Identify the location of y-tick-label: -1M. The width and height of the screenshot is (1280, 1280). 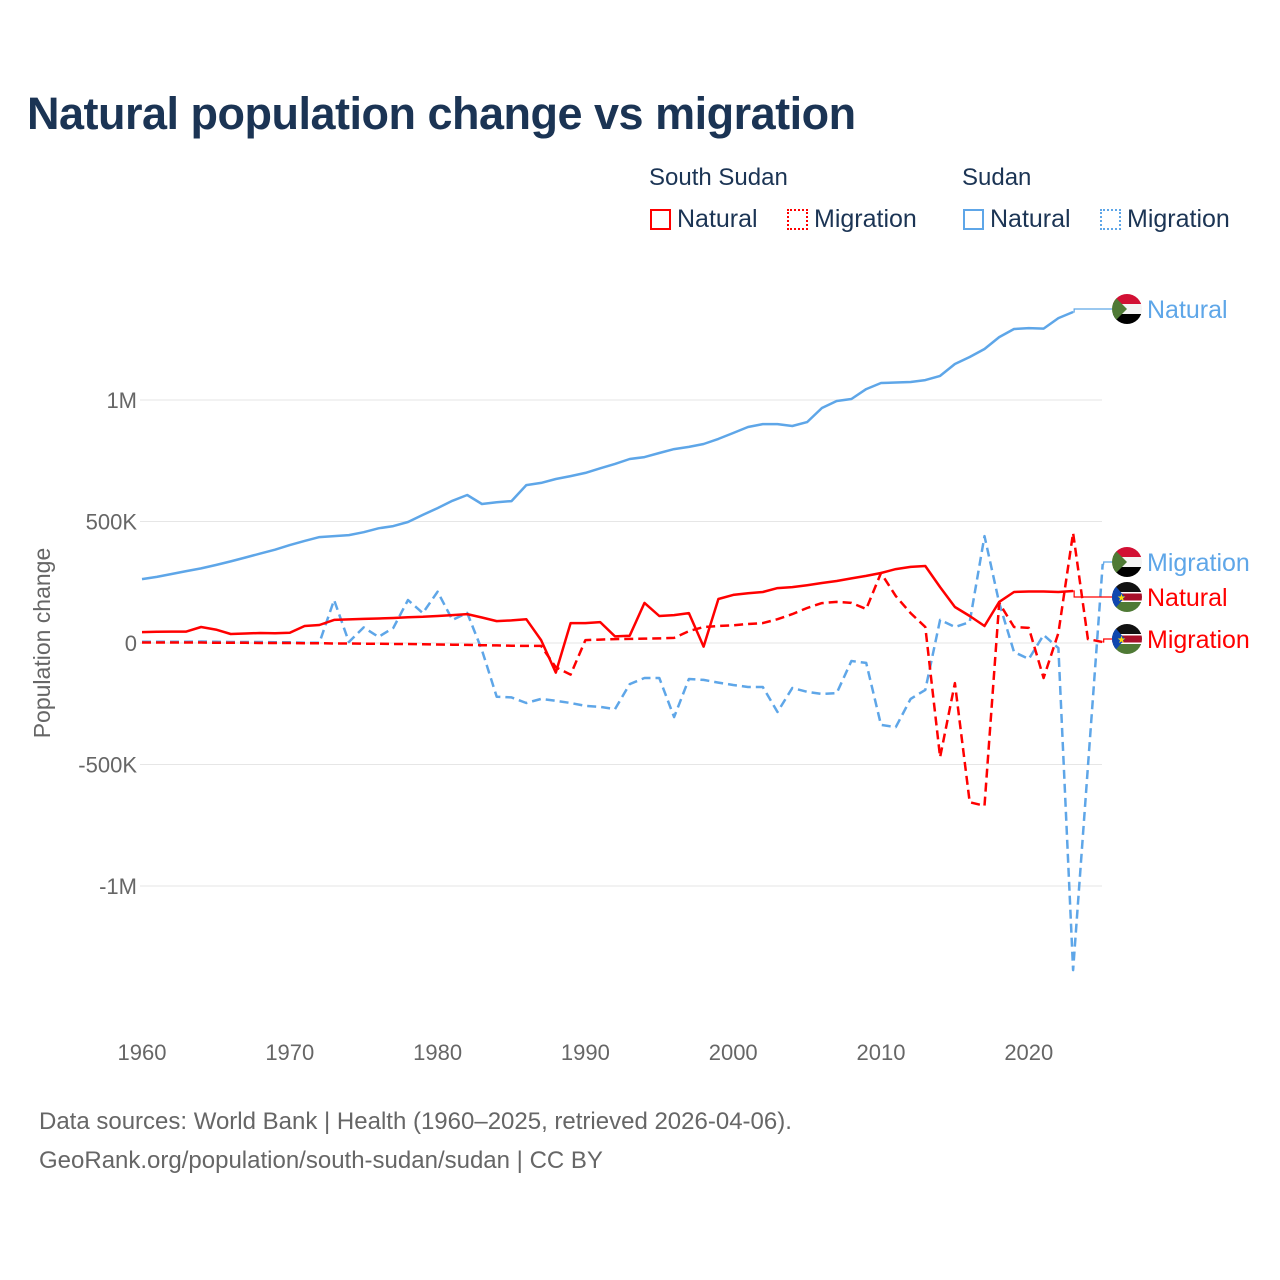
(118, 886).